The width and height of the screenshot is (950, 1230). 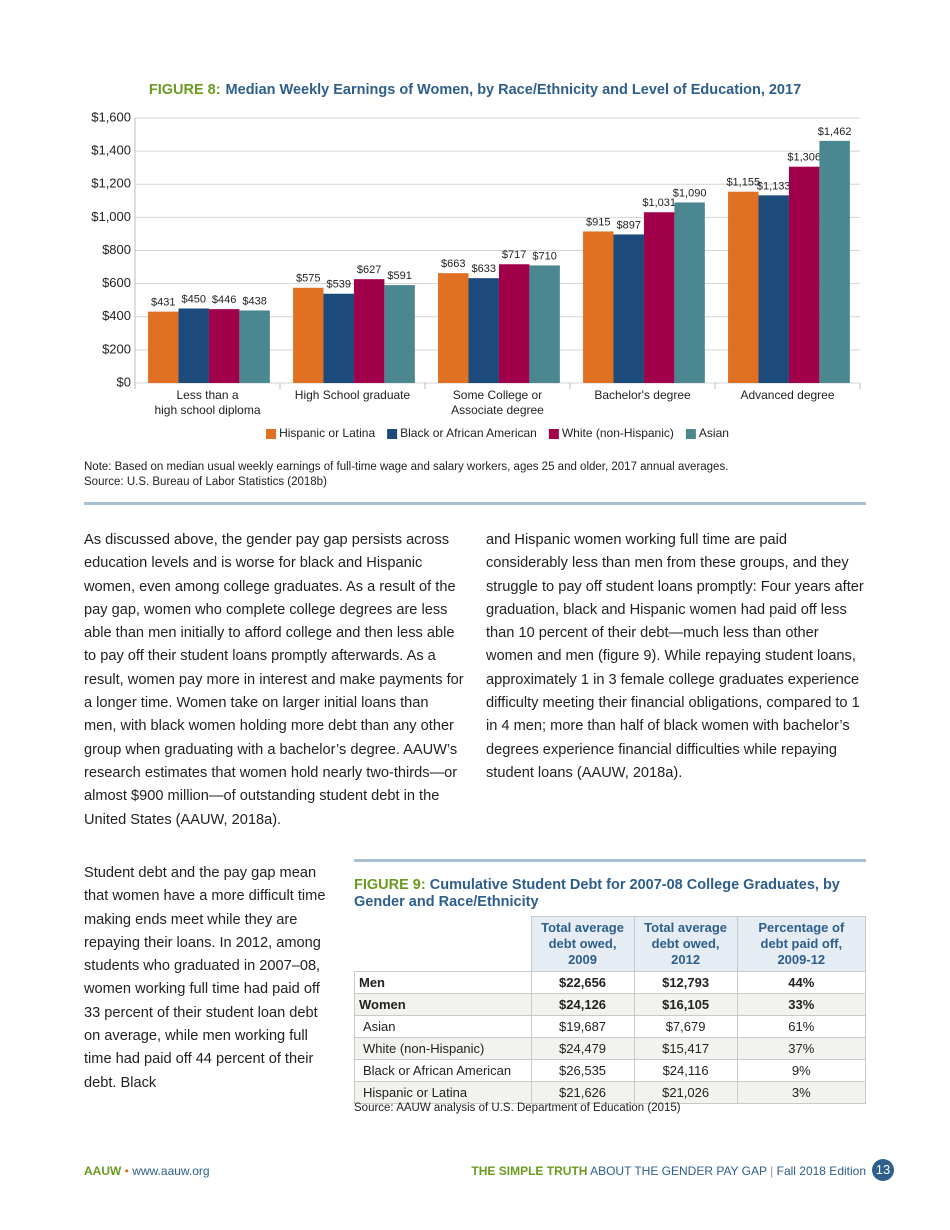 What do you see at coordinates (685, 982) in the screenshot?
I see `table-cell: $12,793` at bounding box center [685, 982].